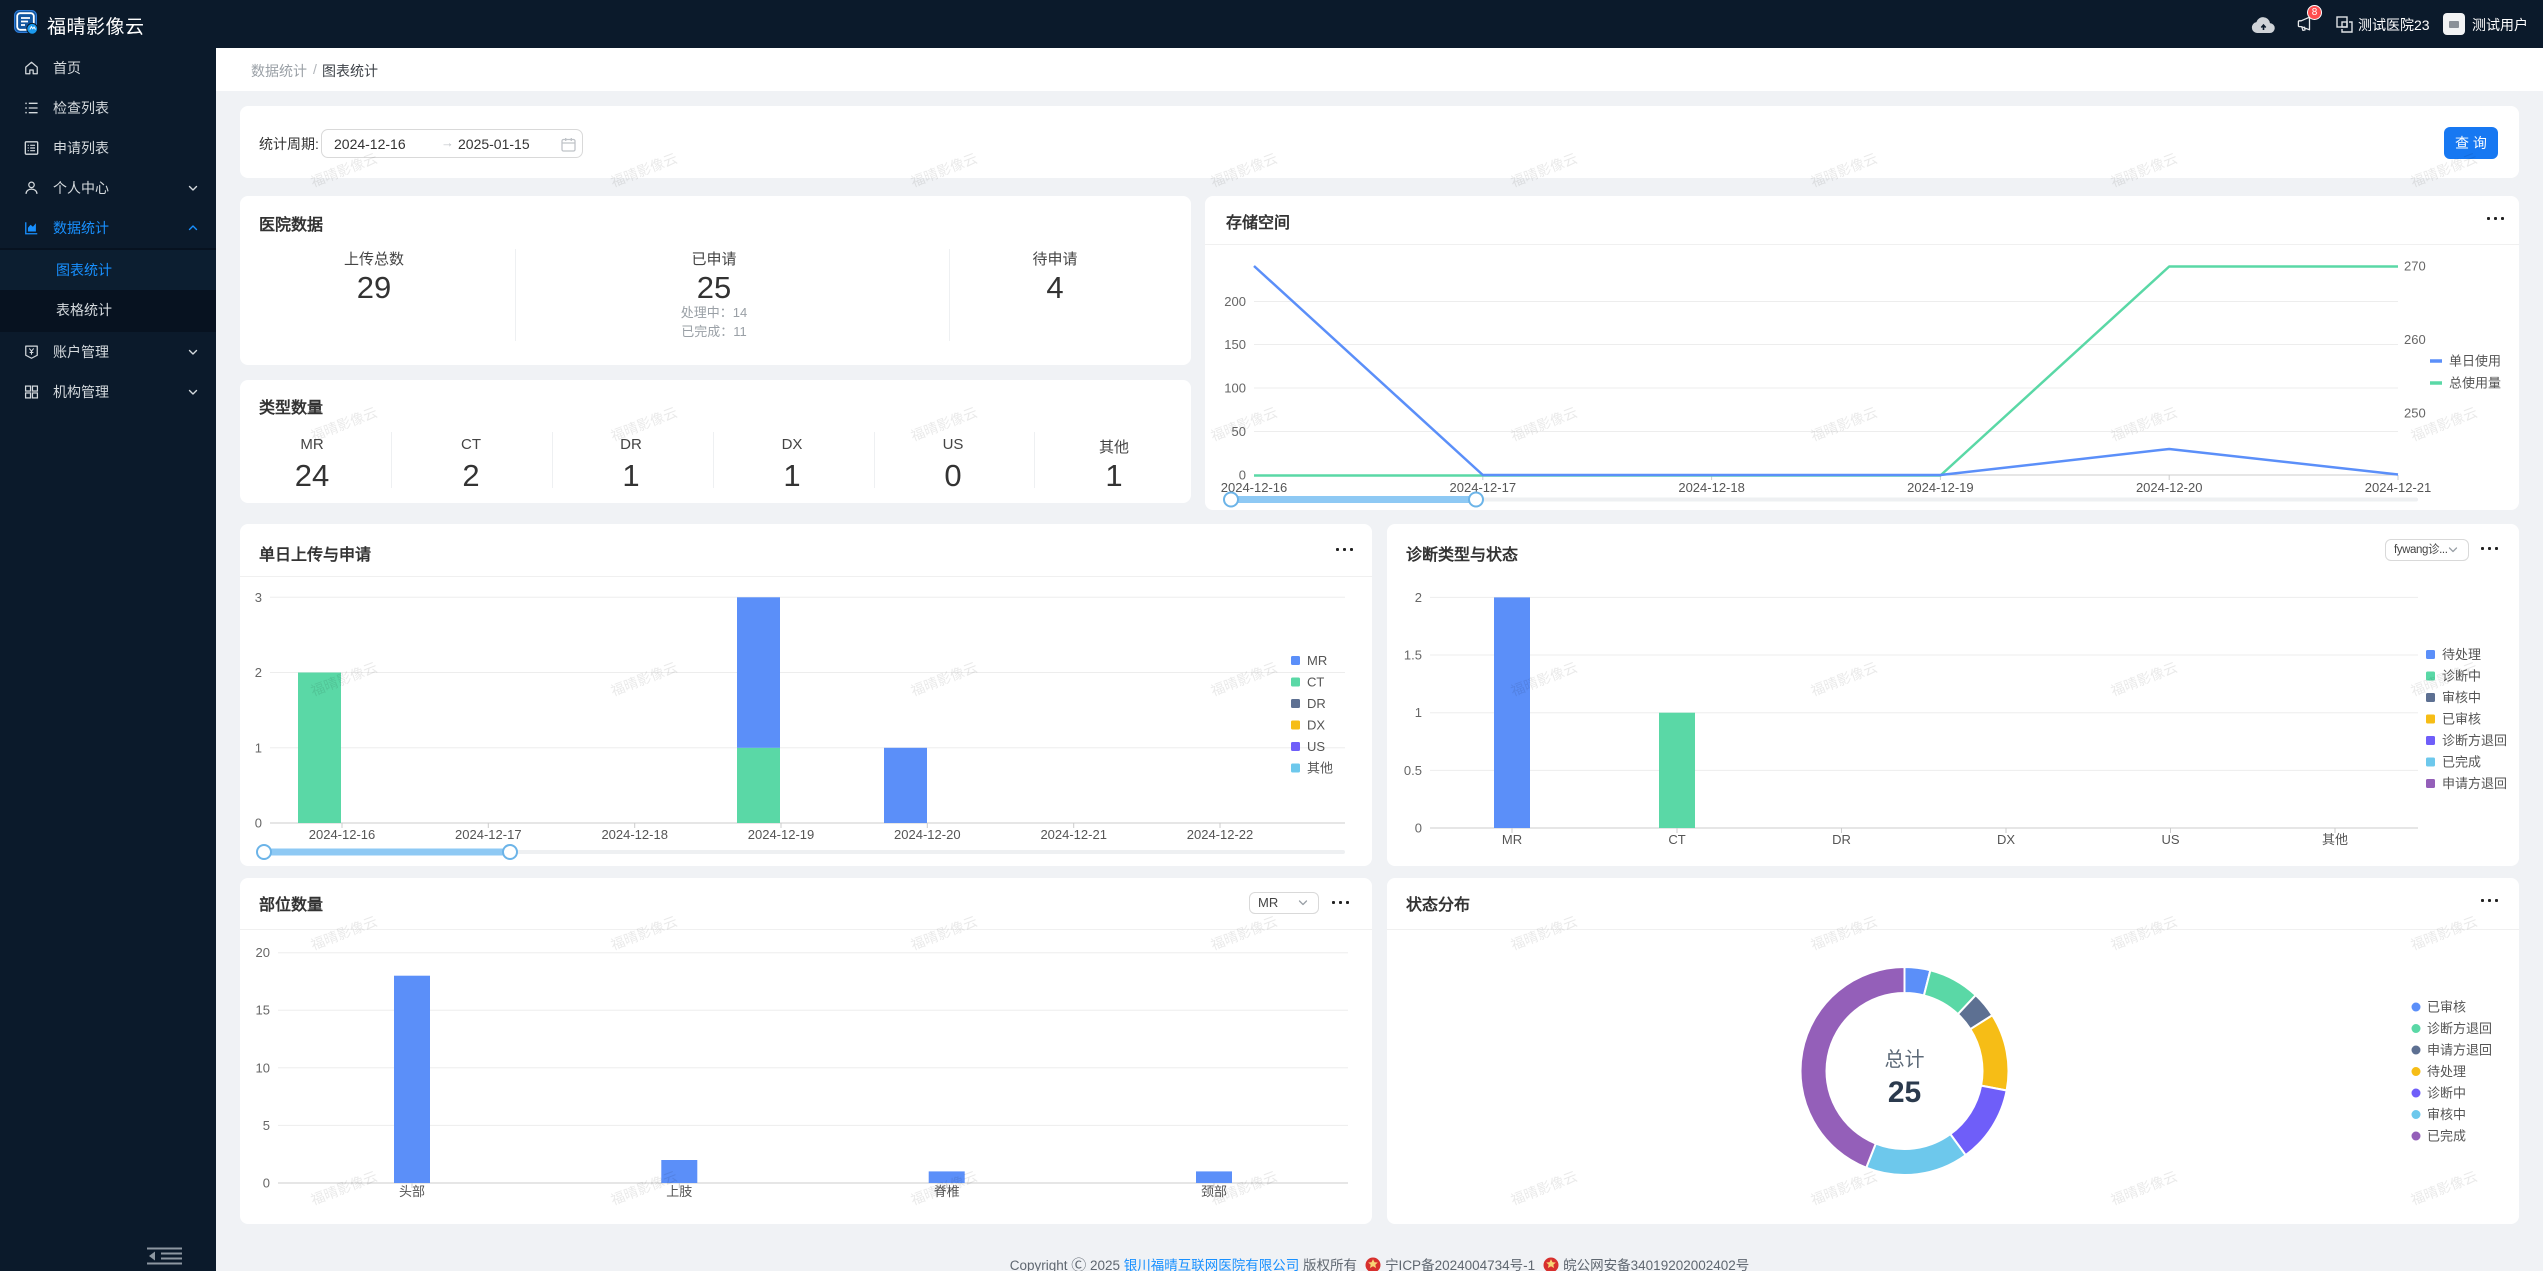 The width and height of the screenshot is (2543, 1271). What do you see at coordinates (263, 1067) in the screenshot?
I see `svg-text: 10` at bounding box center [263, 1067].